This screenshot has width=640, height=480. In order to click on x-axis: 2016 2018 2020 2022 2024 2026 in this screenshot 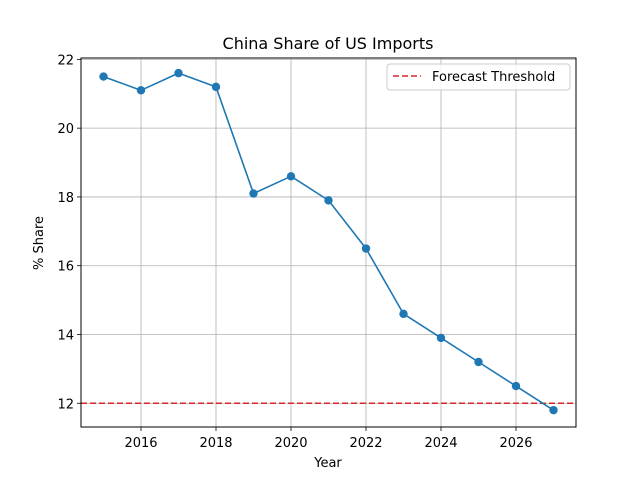, I will do `click(328, 439)`.